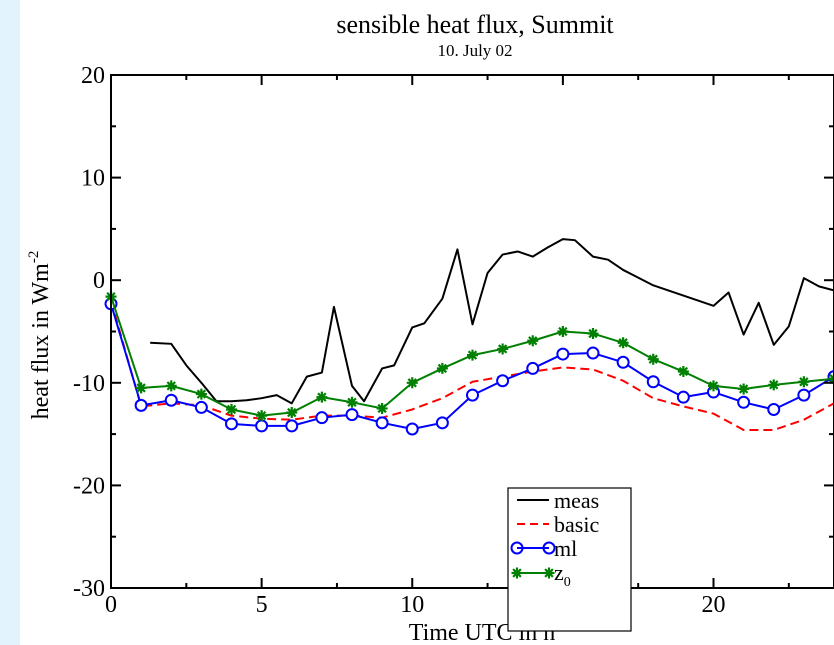  I want to click on legend-entry-basic: basic, so click(558, 524).